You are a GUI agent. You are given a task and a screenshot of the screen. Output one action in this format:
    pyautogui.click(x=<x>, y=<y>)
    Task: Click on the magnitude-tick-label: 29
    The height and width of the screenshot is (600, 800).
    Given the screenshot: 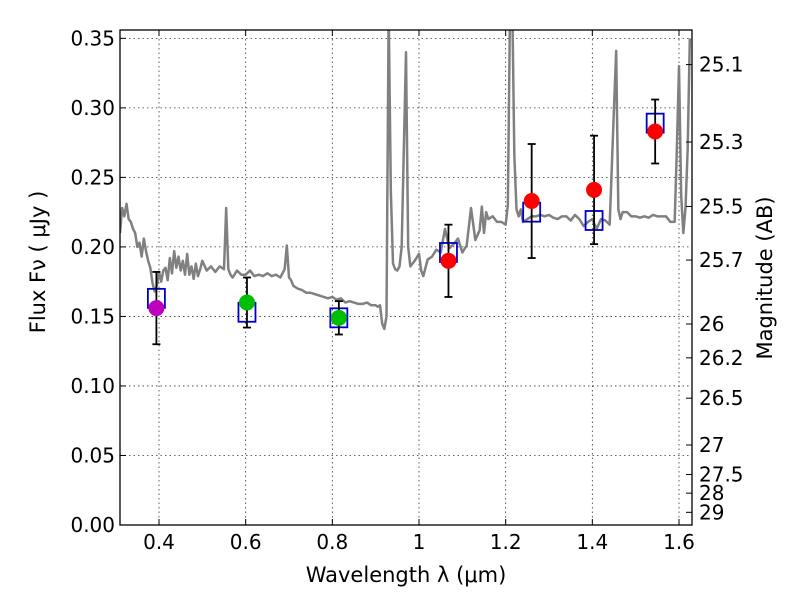 What is the action you would take?
    pyautogui.click(x=711, y=512)
    